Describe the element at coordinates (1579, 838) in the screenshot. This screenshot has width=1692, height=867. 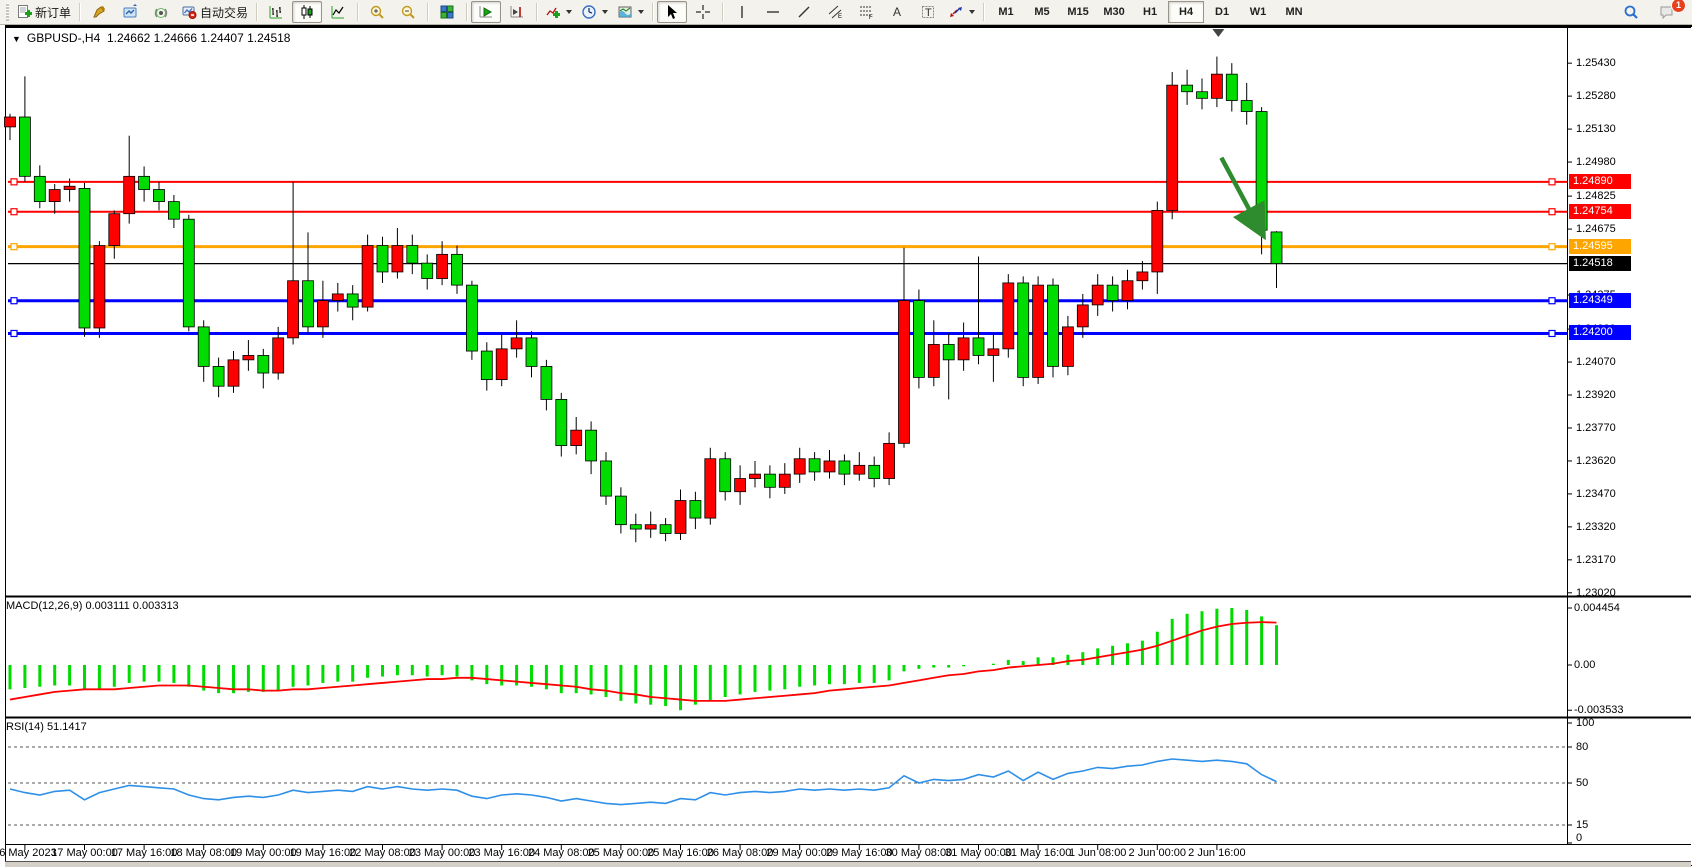
I see `rsi-tick-label: 0` at that location.